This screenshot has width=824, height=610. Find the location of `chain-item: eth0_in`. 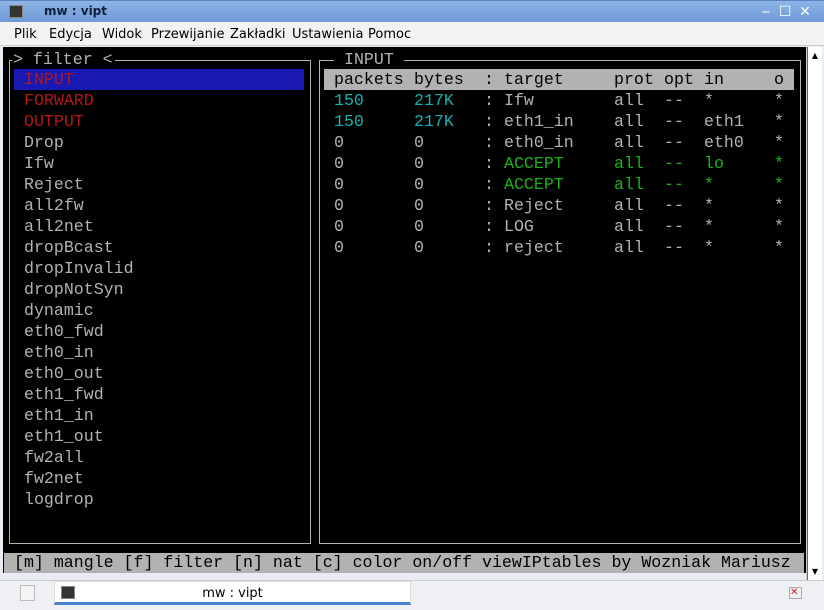

chain-item: eth0_in is located at coordinates (59, 352).